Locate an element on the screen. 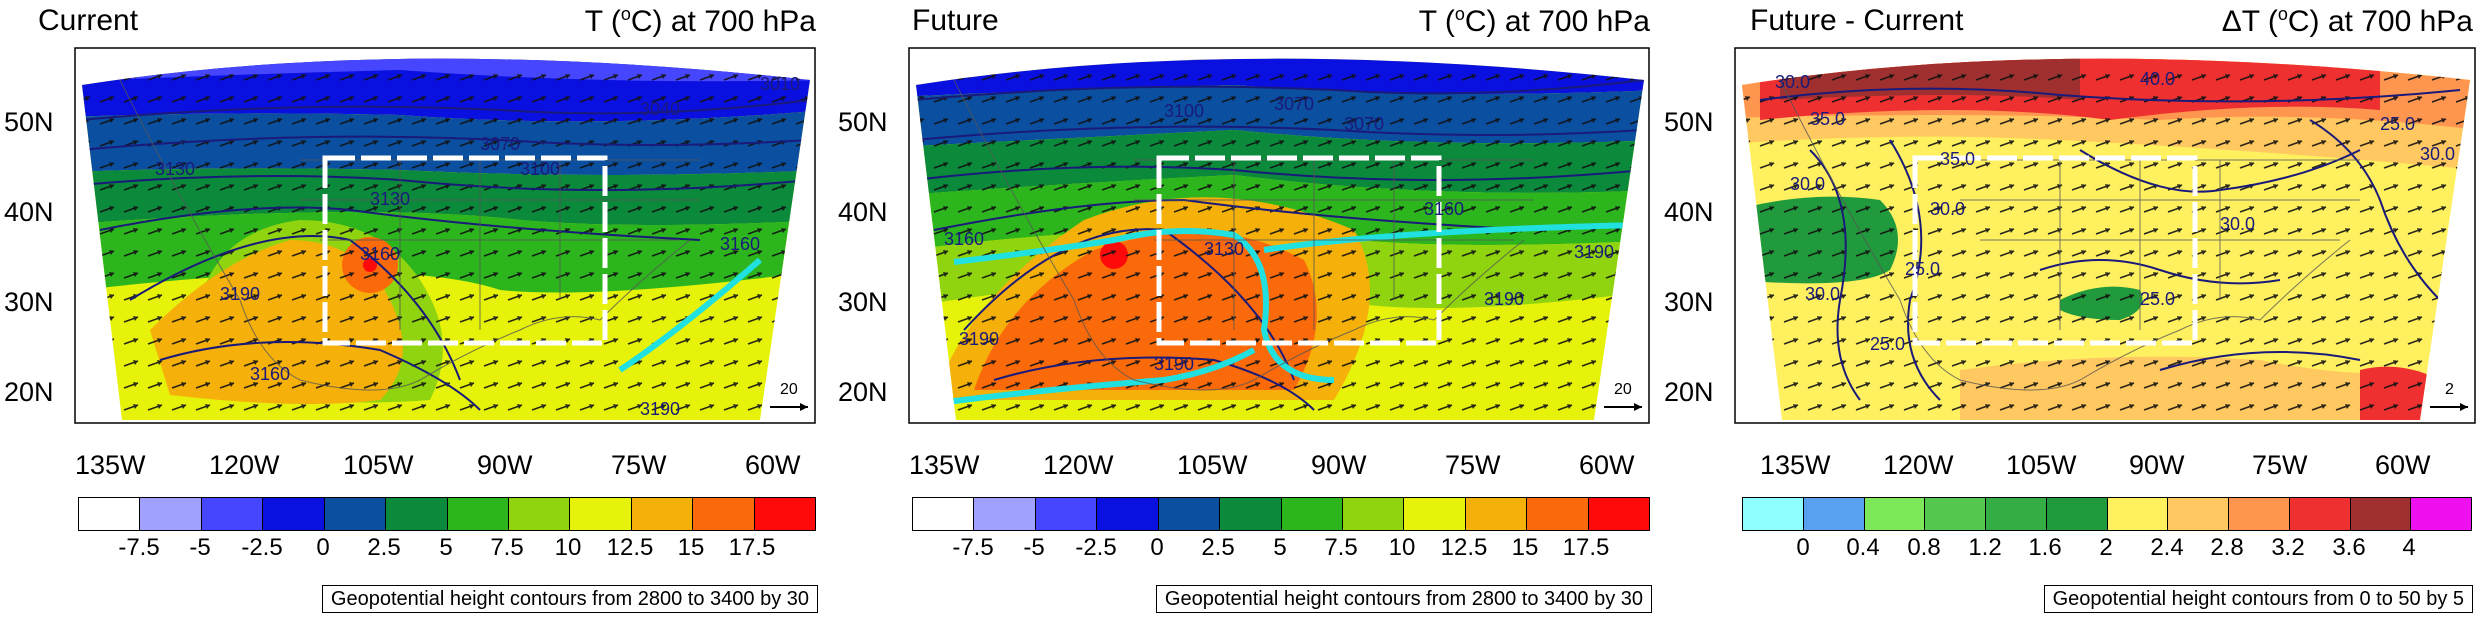  colorbar-tick: -2.5 is located at coordinates (262, 547).